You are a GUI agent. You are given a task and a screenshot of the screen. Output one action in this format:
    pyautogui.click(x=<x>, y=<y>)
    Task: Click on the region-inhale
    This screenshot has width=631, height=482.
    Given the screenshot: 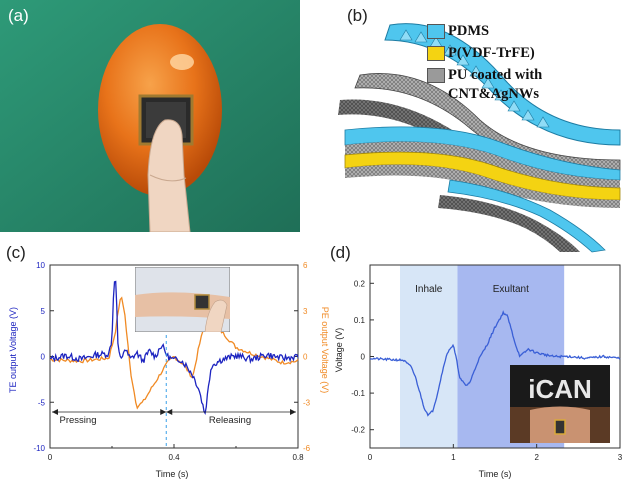 What is the action you would take?
    pyautogui.click(x=429, y=356)
    